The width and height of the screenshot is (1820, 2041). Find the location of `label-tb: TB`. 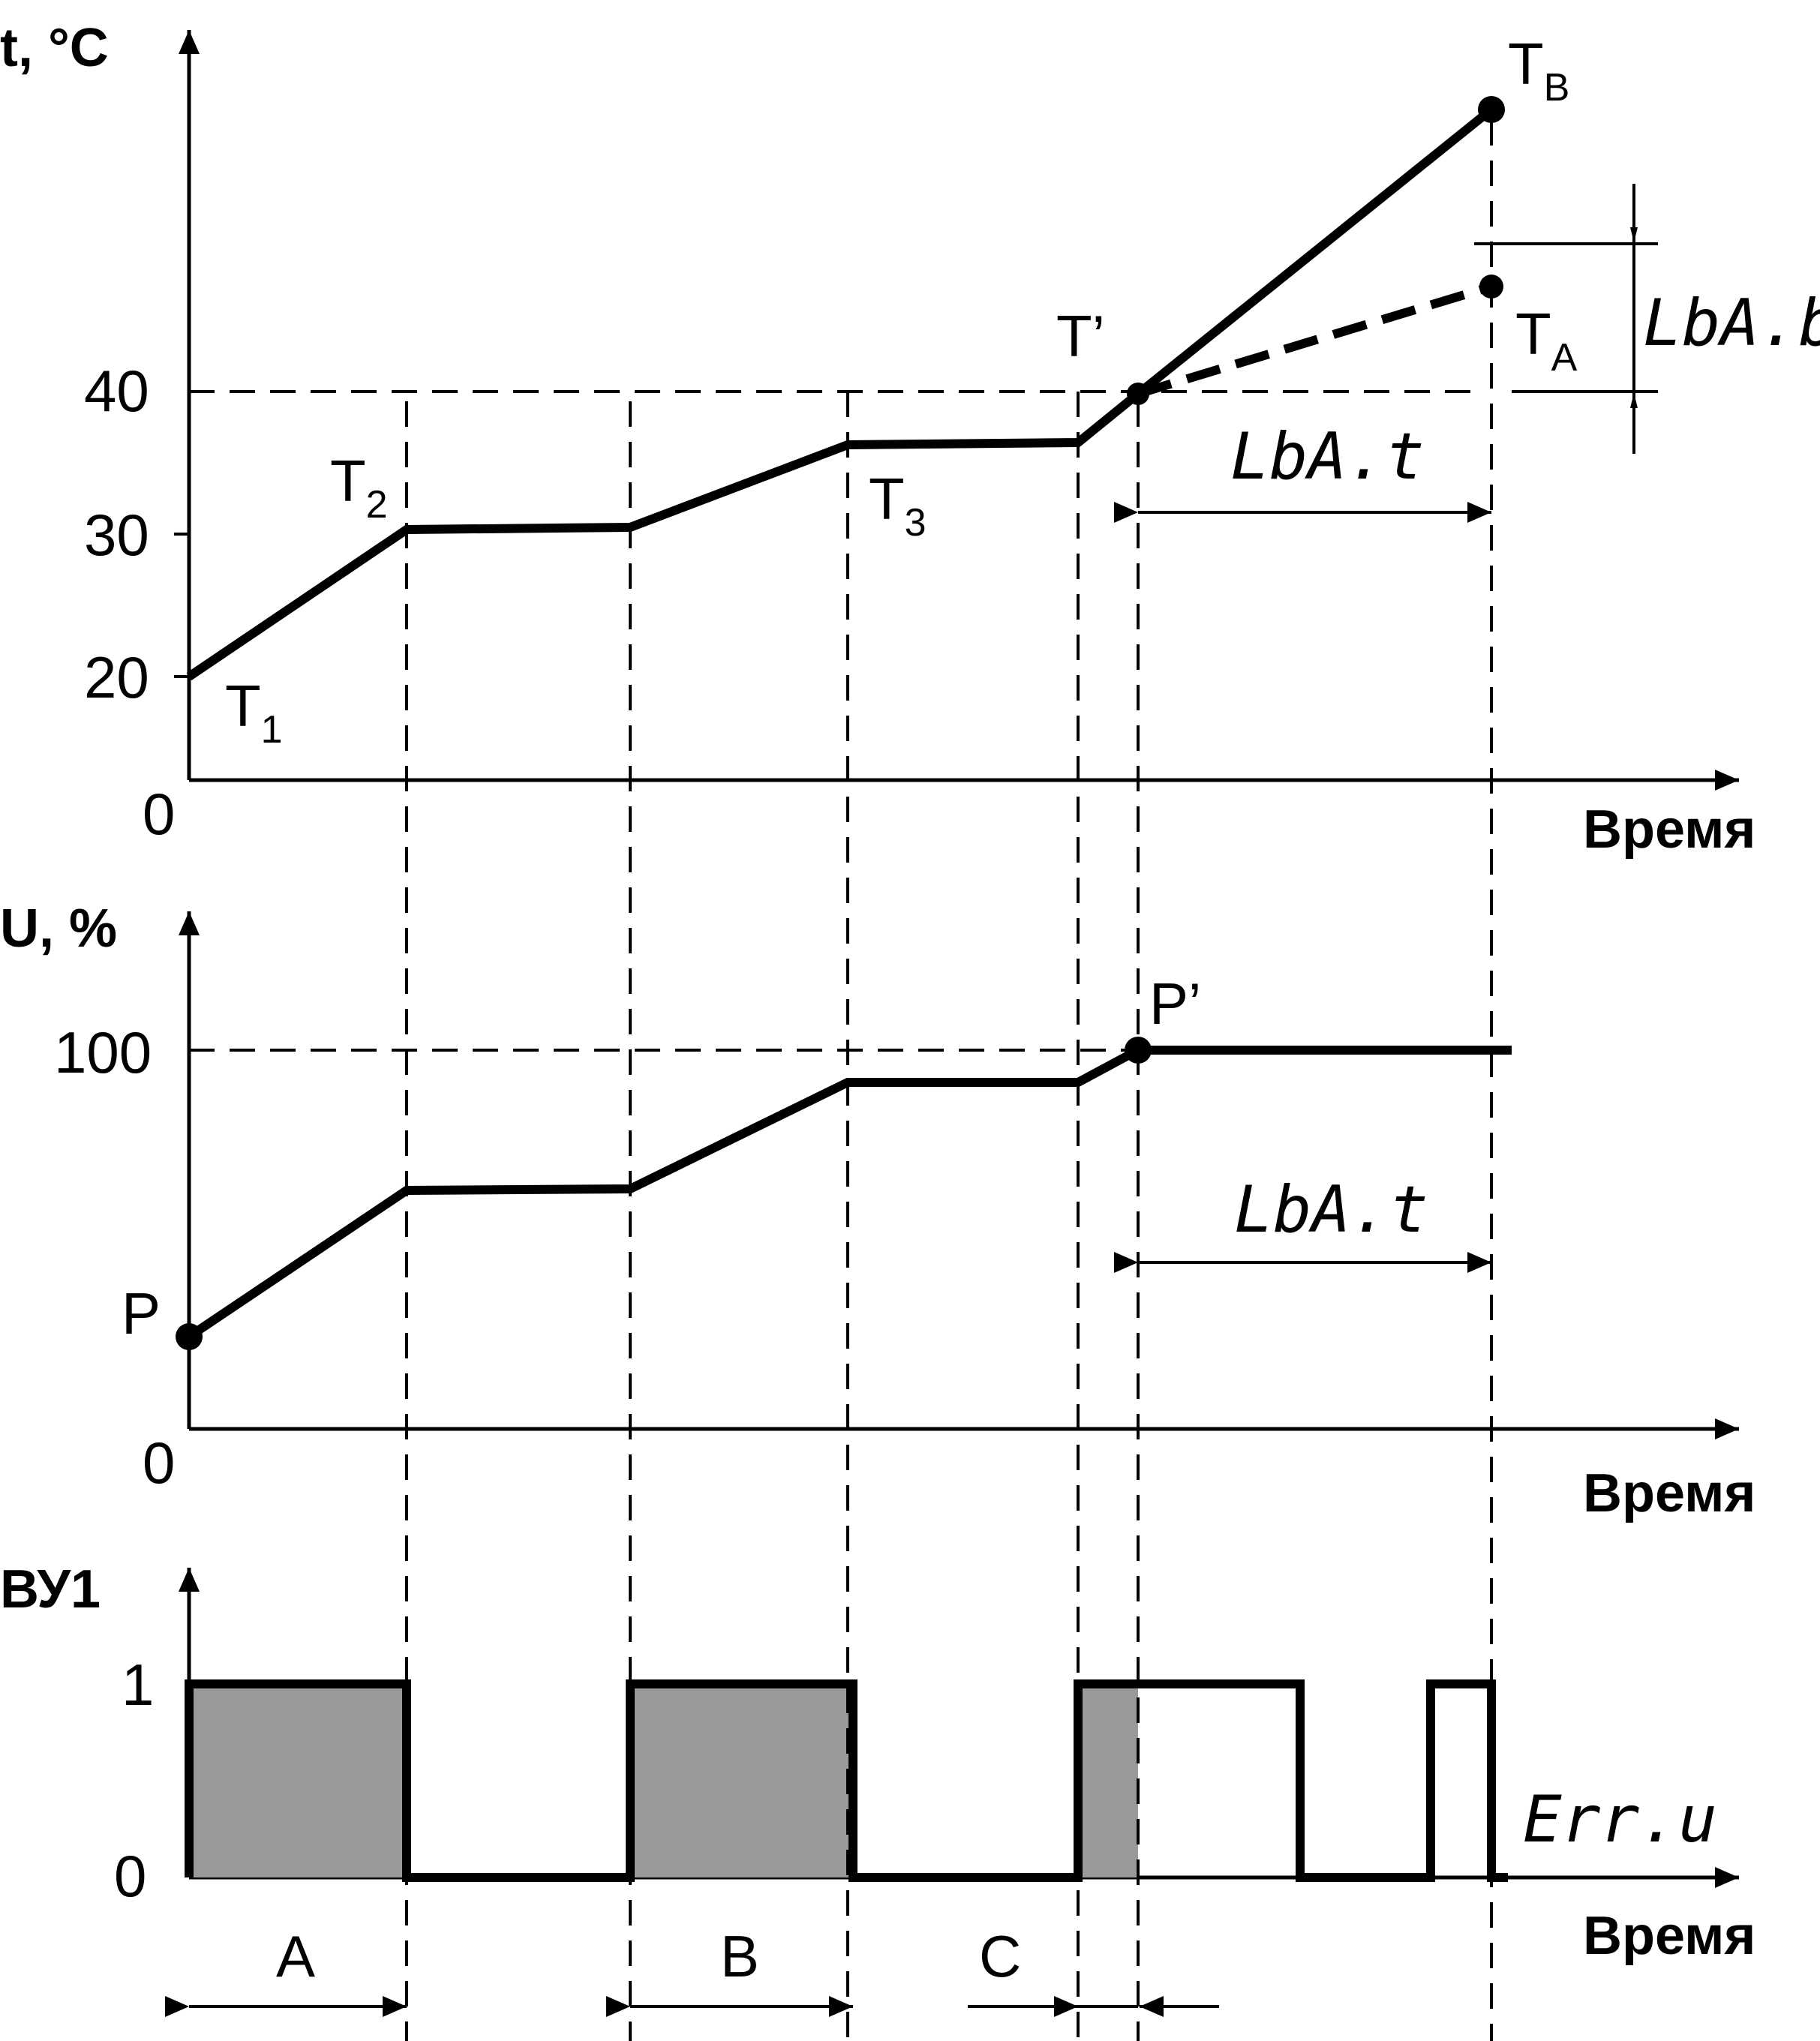

label-tb: TB is located at coordinates (1538, 70).